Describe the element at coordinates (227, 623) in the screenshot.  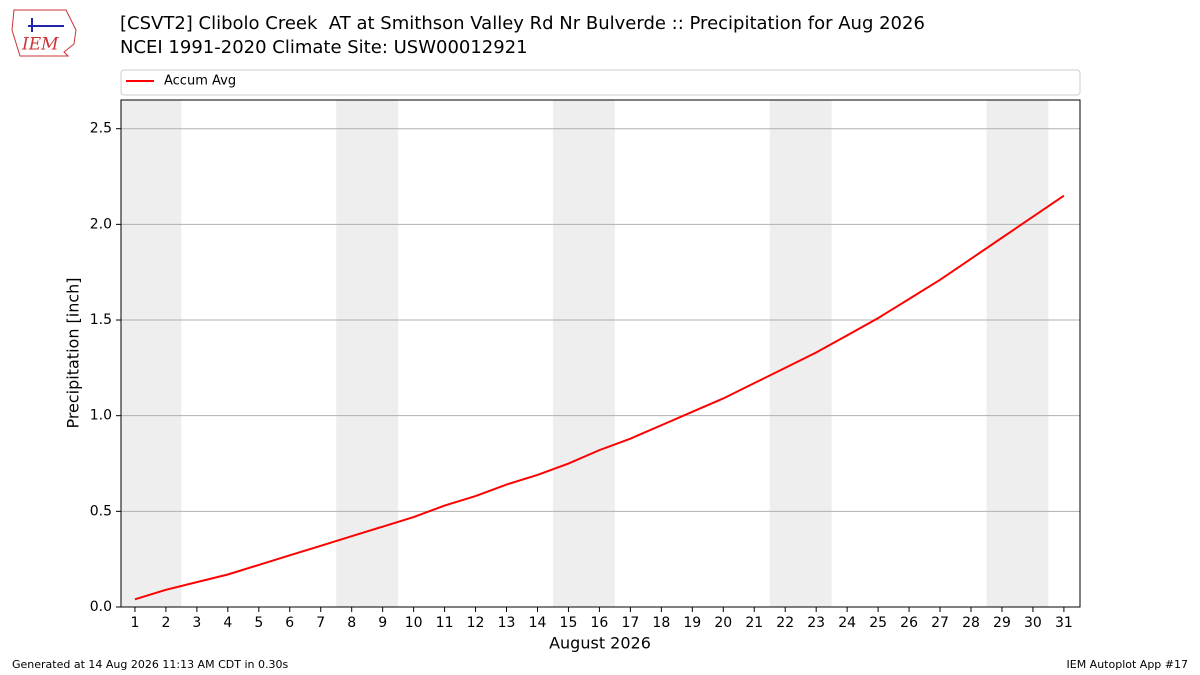
I see `x-tick-label: 4` at that location.